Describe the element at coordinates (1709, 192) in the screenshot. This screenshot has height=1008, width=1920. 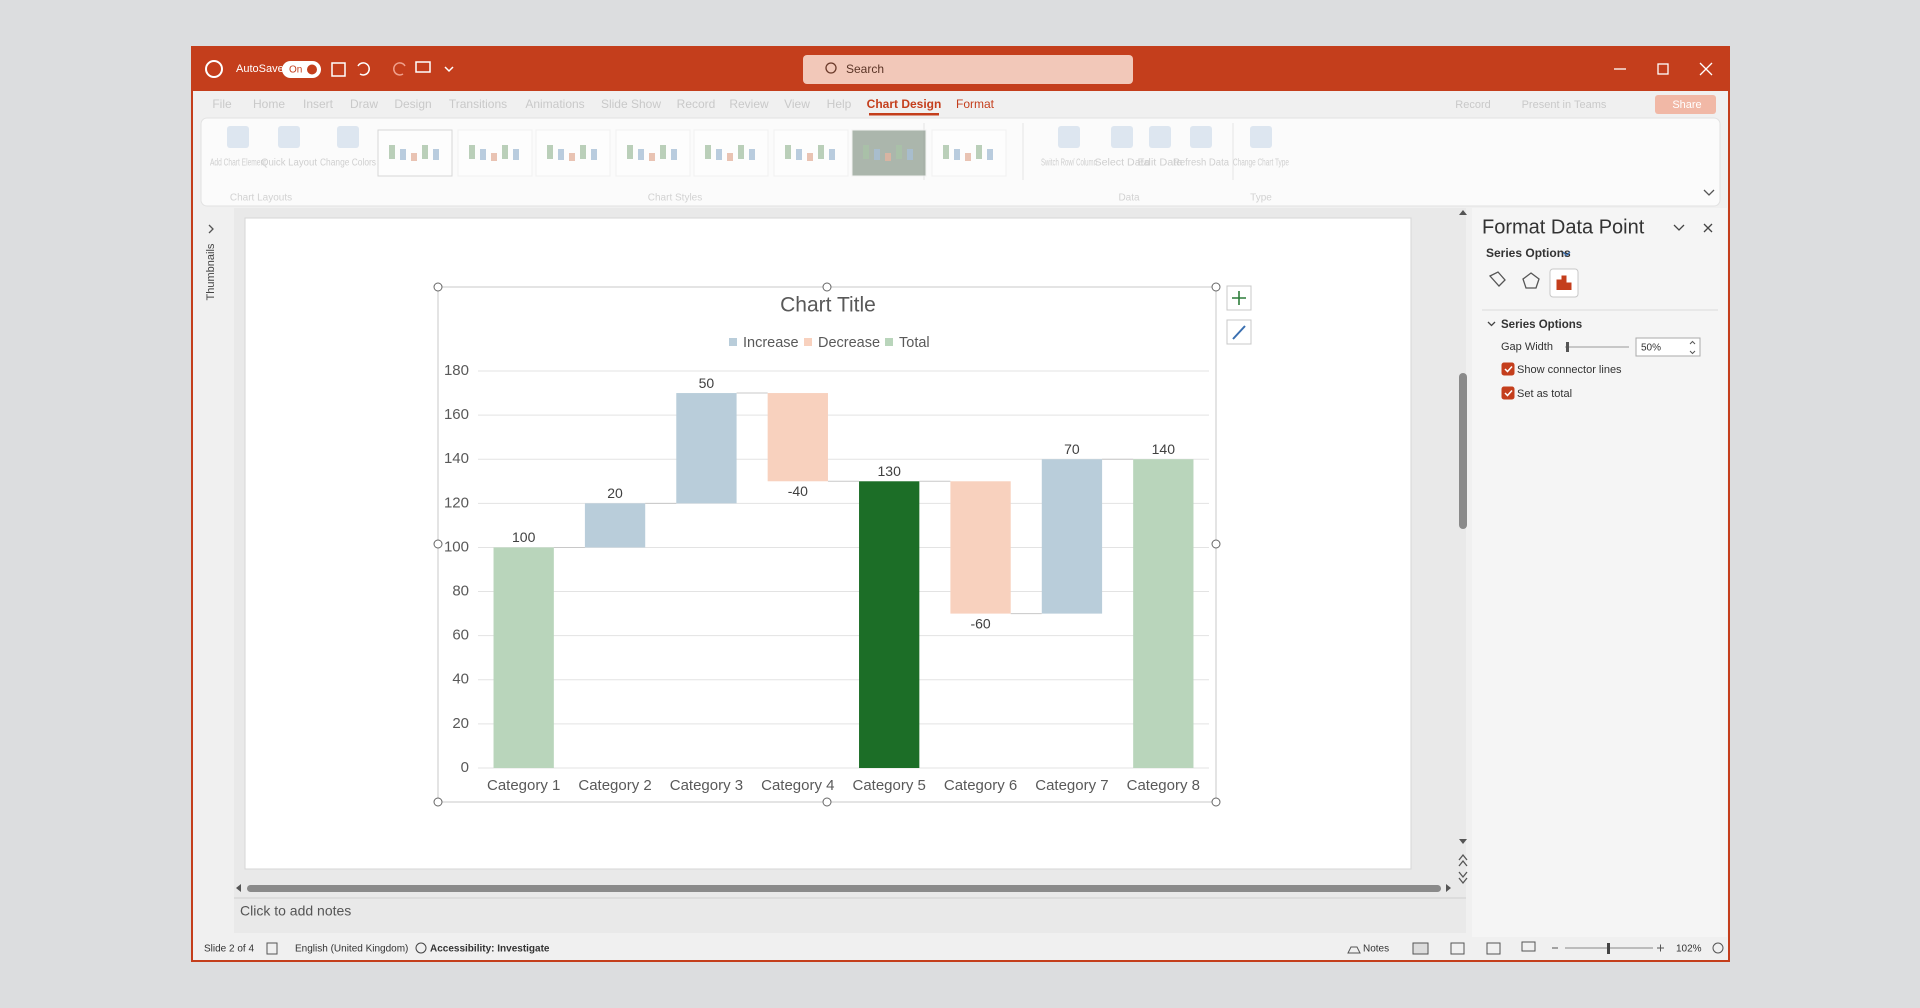
I see `ribbon-collapse` at that location.